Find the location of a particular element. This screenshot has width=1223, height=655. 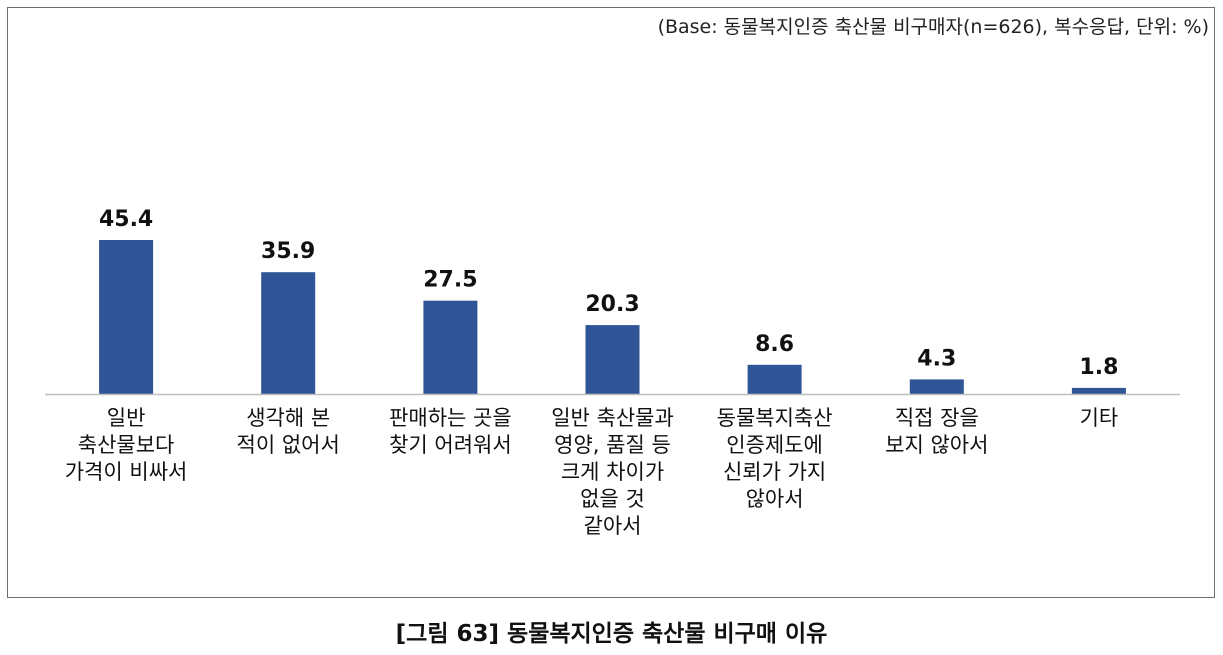

category-label-line: 영양, 품질 등 is located at coordinates (612, 445).